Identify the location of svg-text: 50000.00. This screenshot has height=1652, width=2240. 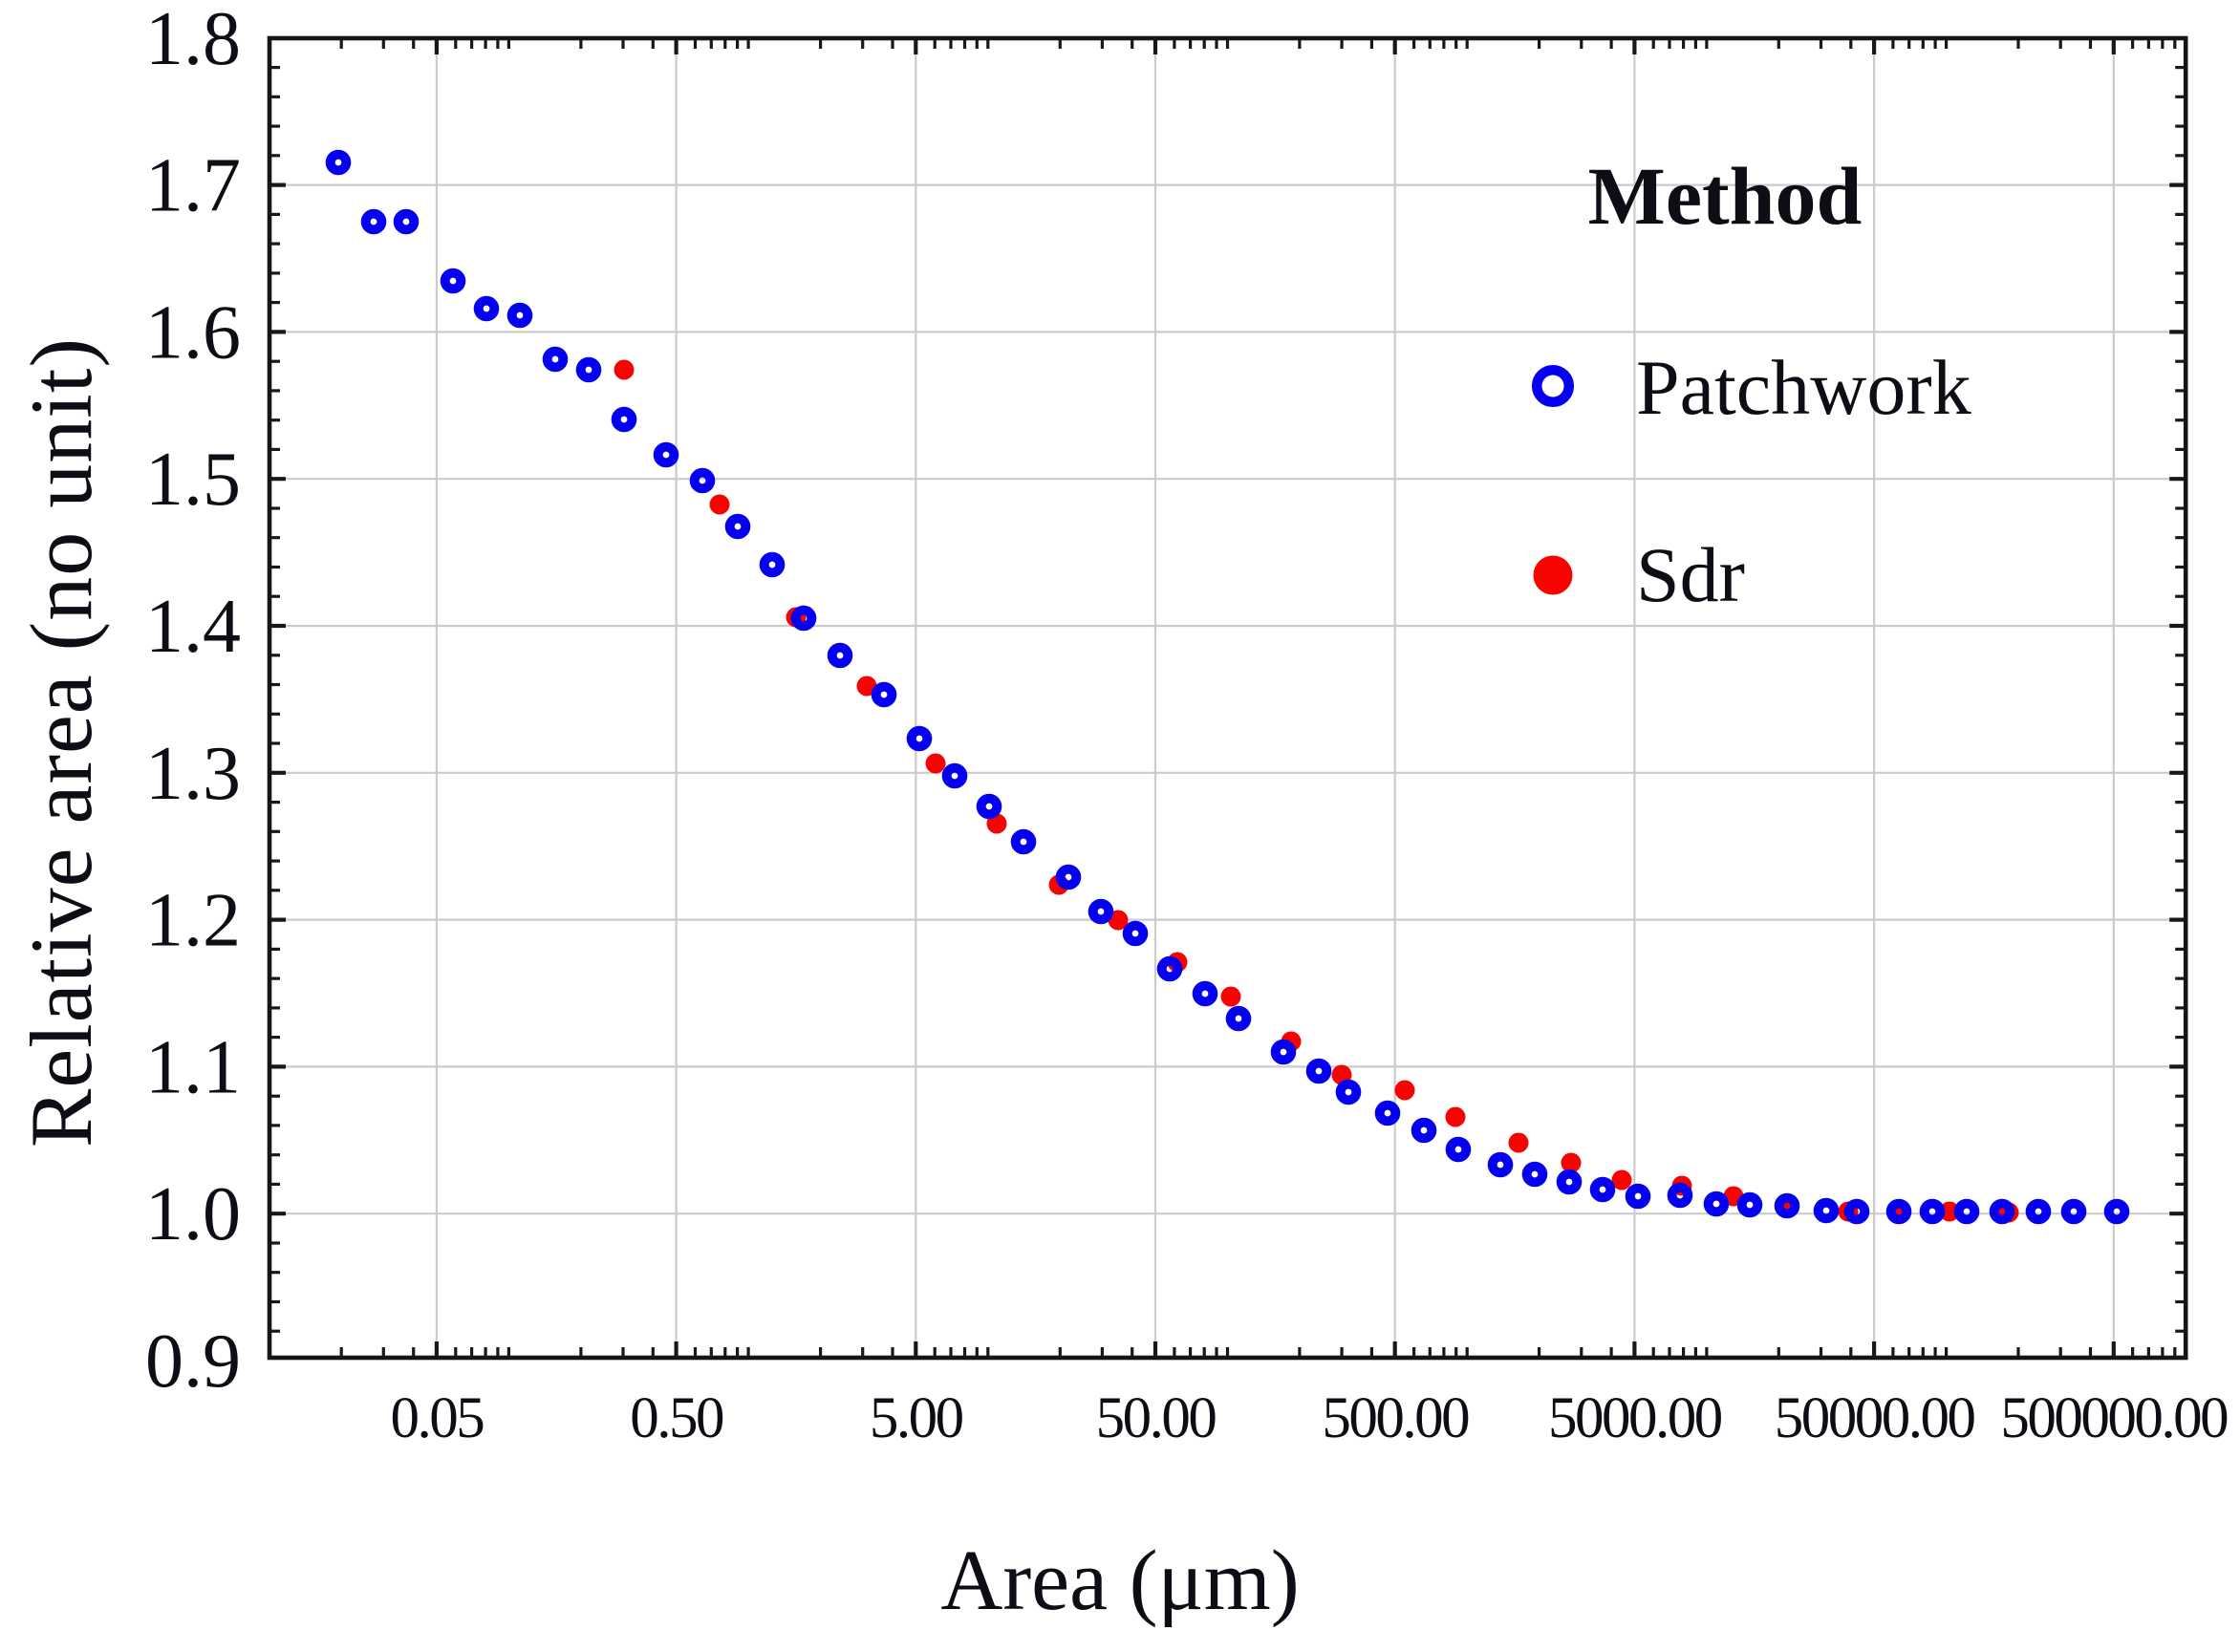
(1875, 1418).